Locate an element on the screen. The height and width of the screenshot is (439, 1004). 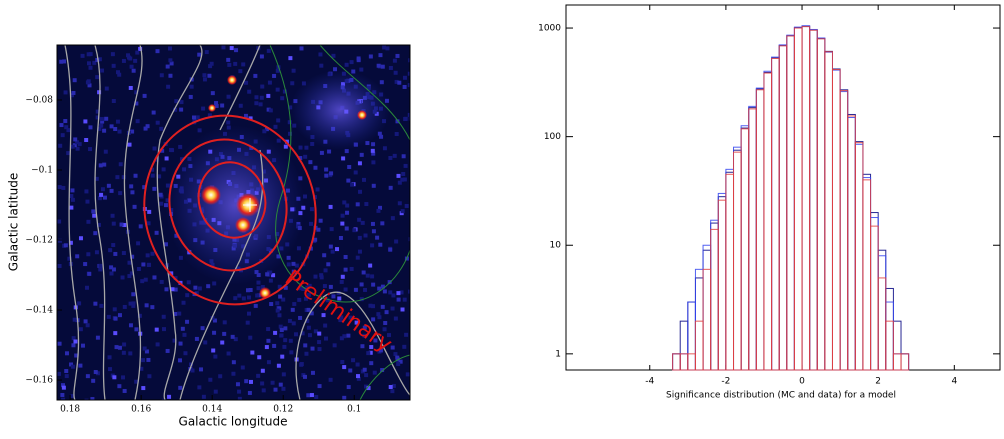
point-source is located at coordinates (212, 108).